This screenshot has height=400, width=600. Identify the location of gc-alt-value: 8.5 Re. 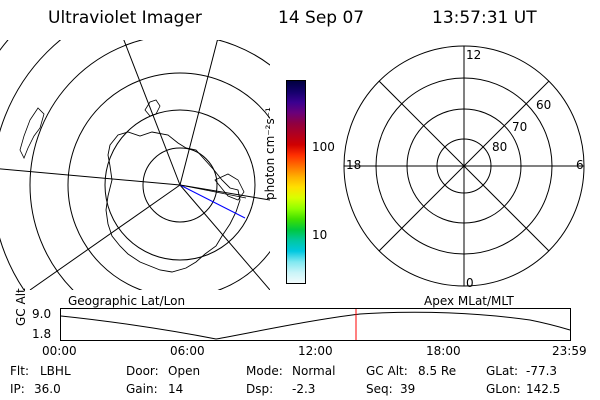
(437, 371).